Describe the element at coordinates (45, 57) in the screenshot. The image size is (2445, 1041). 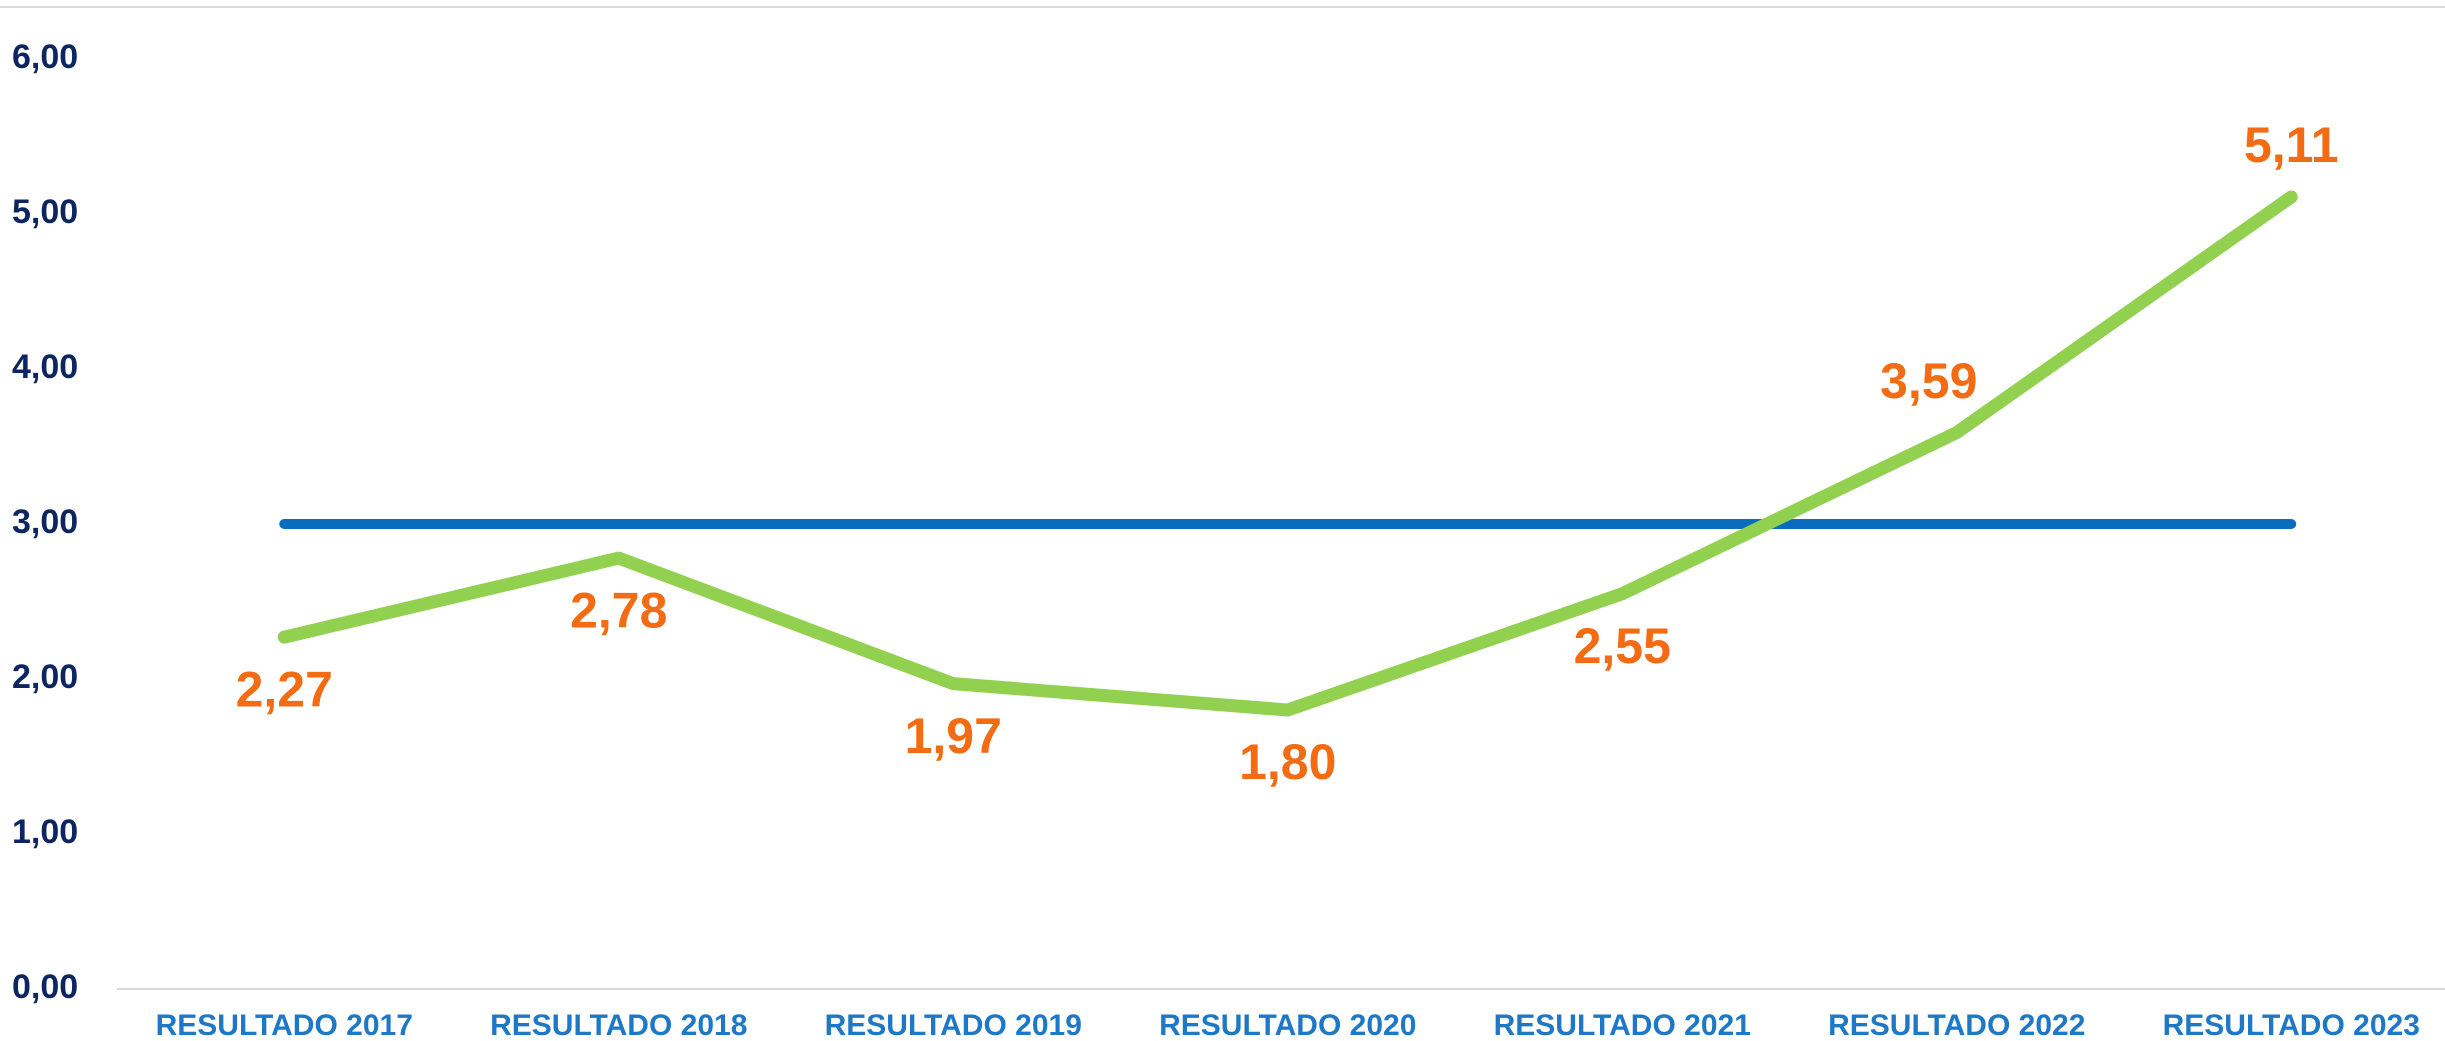
I see `y-tick-label: 6,00` at that location.